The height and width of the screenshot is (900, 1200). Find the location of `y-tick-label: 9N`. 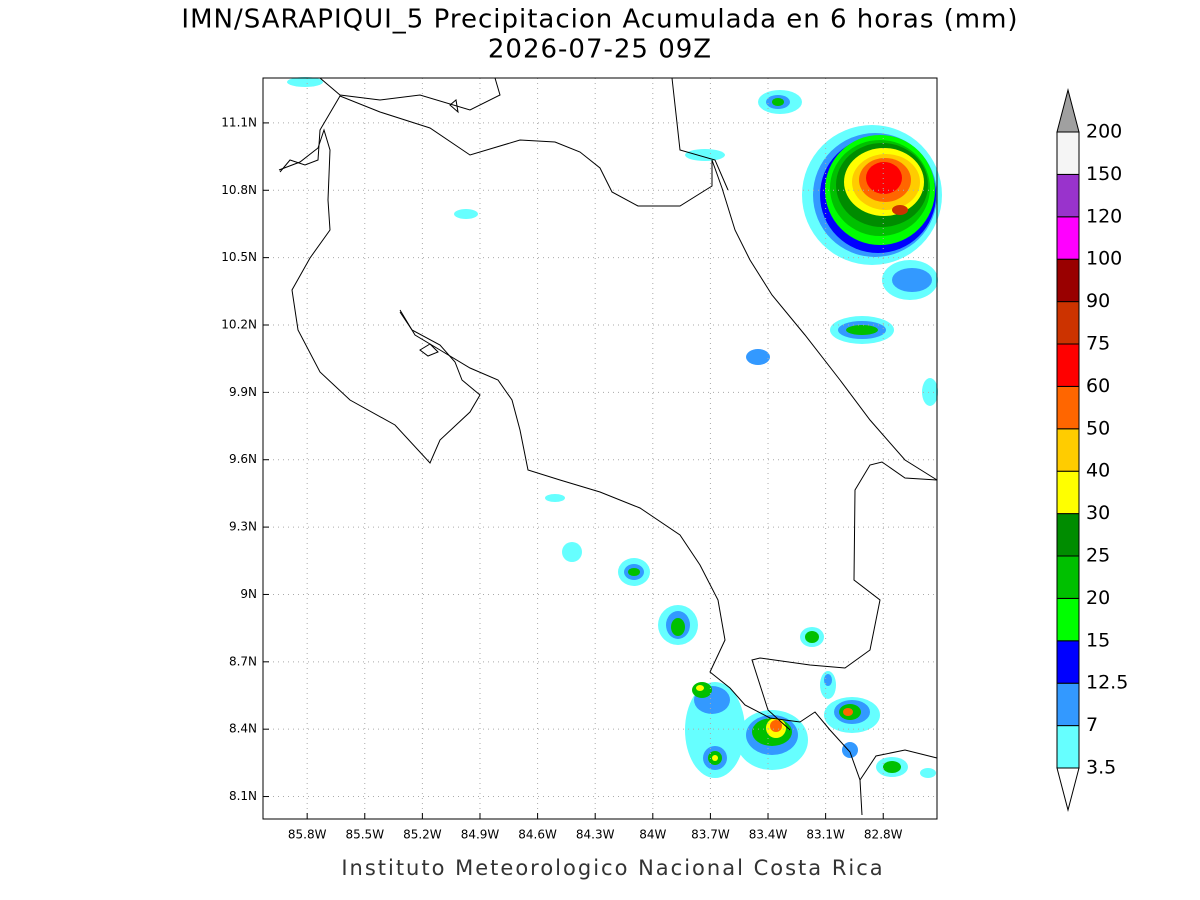

y-tick-label: 9N is located at coordinates (248, 594).